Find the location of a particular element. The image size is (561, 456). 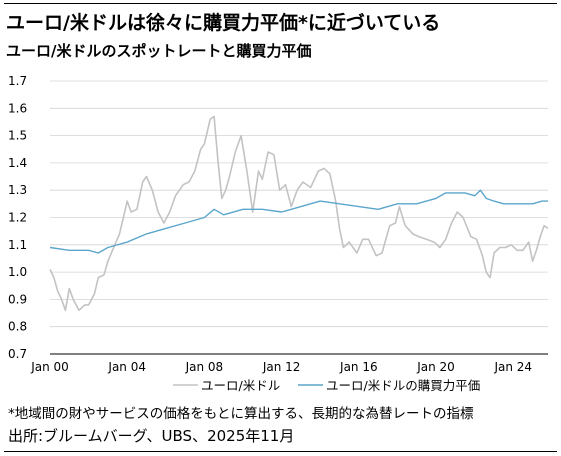

y-tick-label: 1.3 is located at coordinates (17, 190).